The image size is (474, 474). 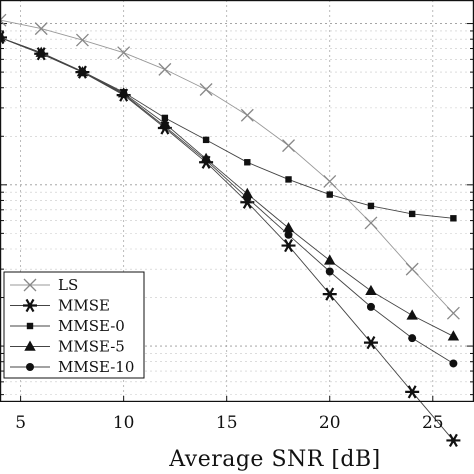 What do you see at coordinates (227, 423) in the screenshot?
I see `x-tick-label: 15` at bounding box center [227, 423].